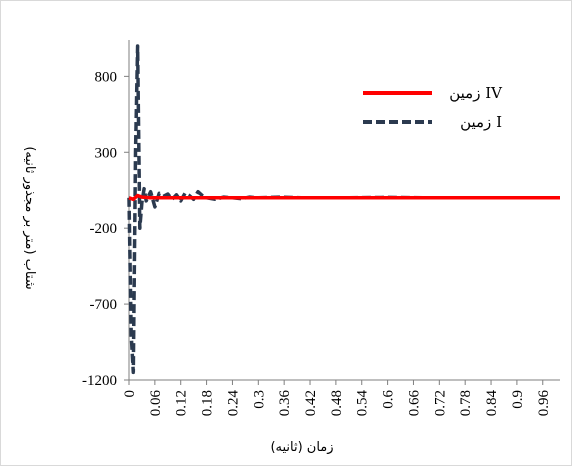 This screenshot has height=466, width=572. I want to click on x-tick-label: 0.36, so click(285, 403).